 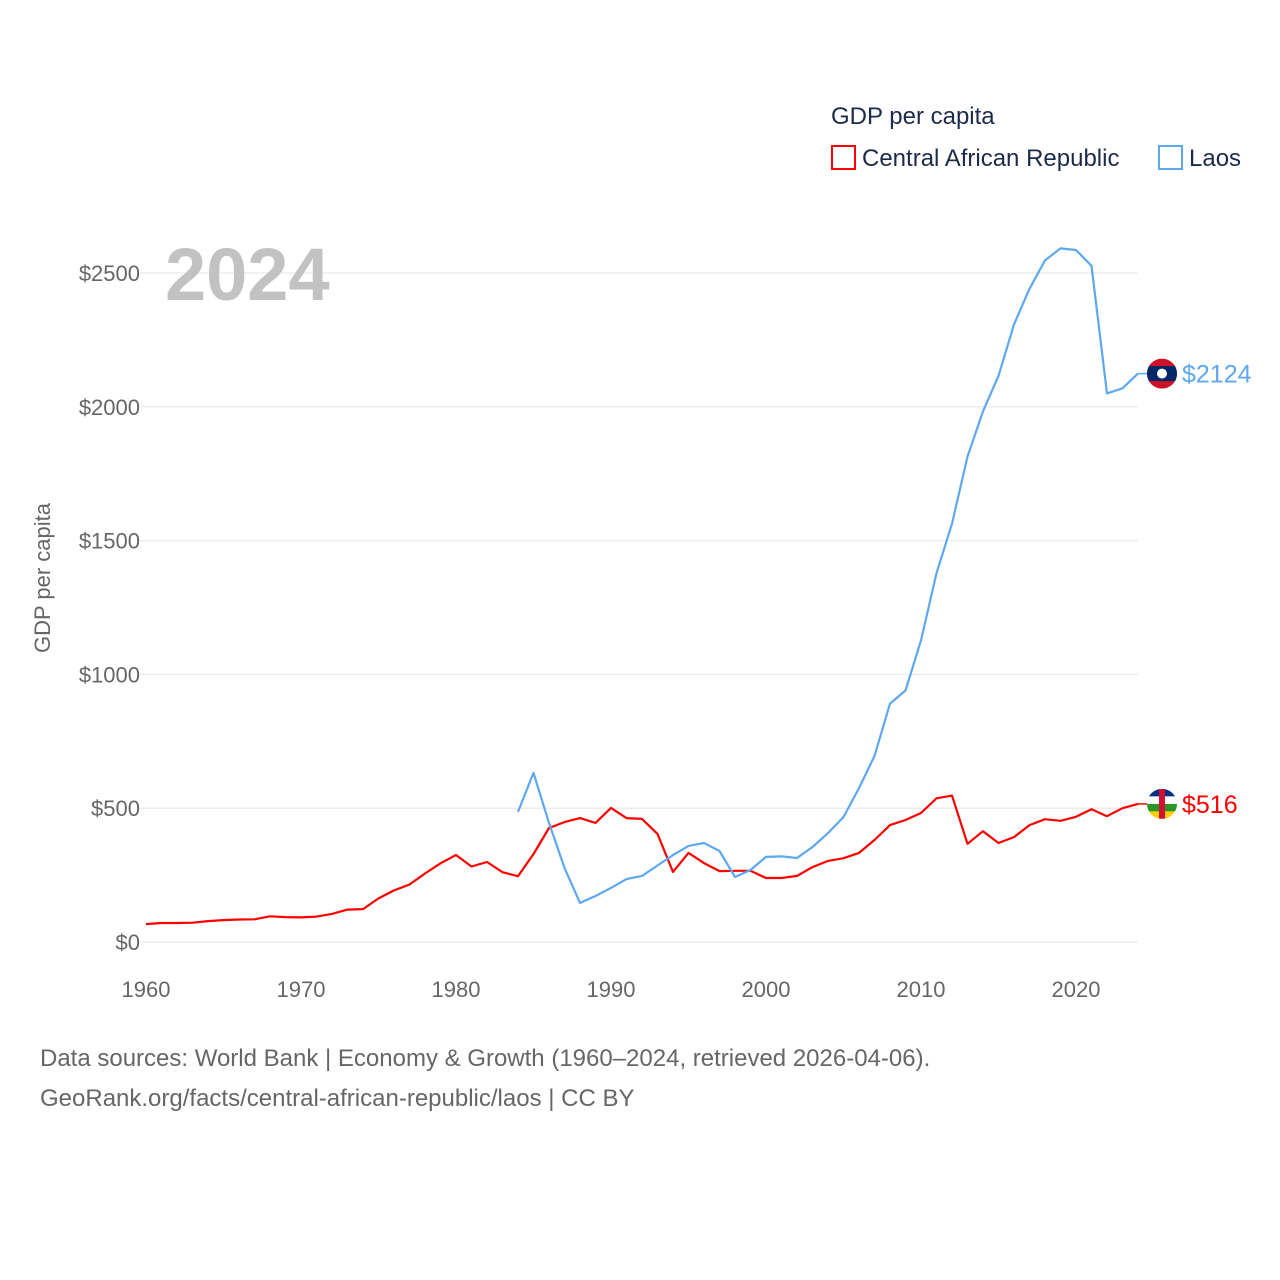 What do you see at coordinates (109, 541) in the screenshot?
I see `y-tick-label: $1500` at bounding box center [109, 541].